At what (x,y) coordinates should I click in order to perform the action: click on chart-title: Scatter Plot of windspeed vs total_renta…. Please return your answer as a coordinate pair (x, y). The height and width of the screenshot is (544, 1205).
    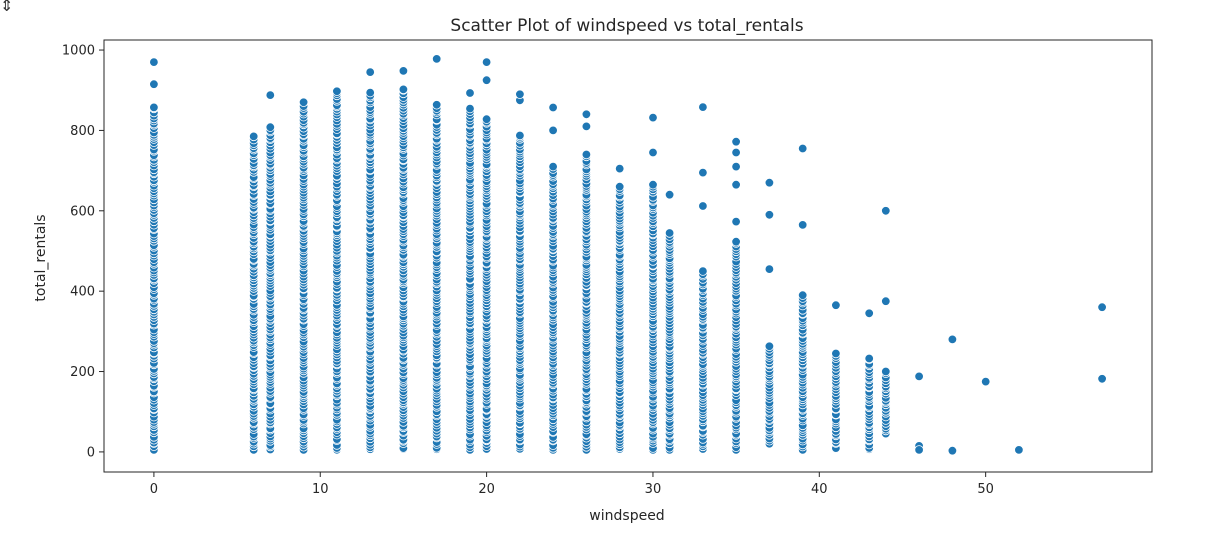
    Looking at the image, I should click on (626, 26).